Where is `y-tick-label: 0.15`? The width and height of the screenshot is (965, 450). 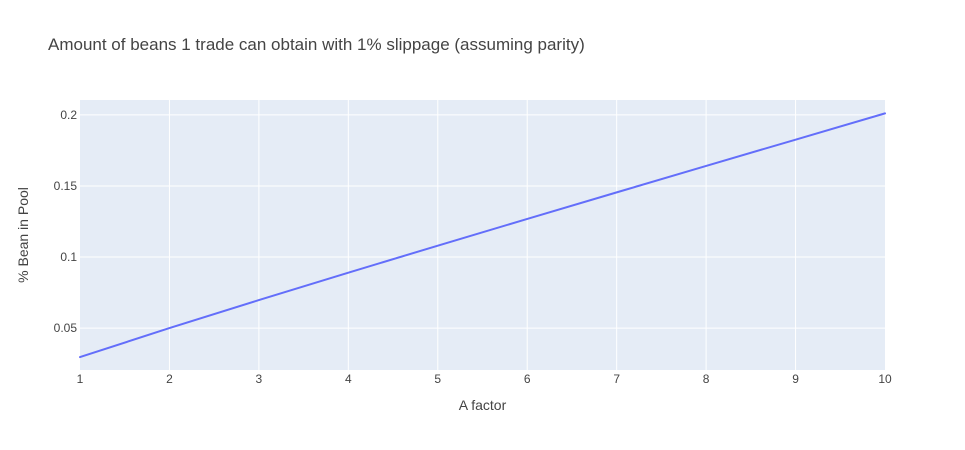
y-tick-label: 0.15 is located at coordinates (66, 186).